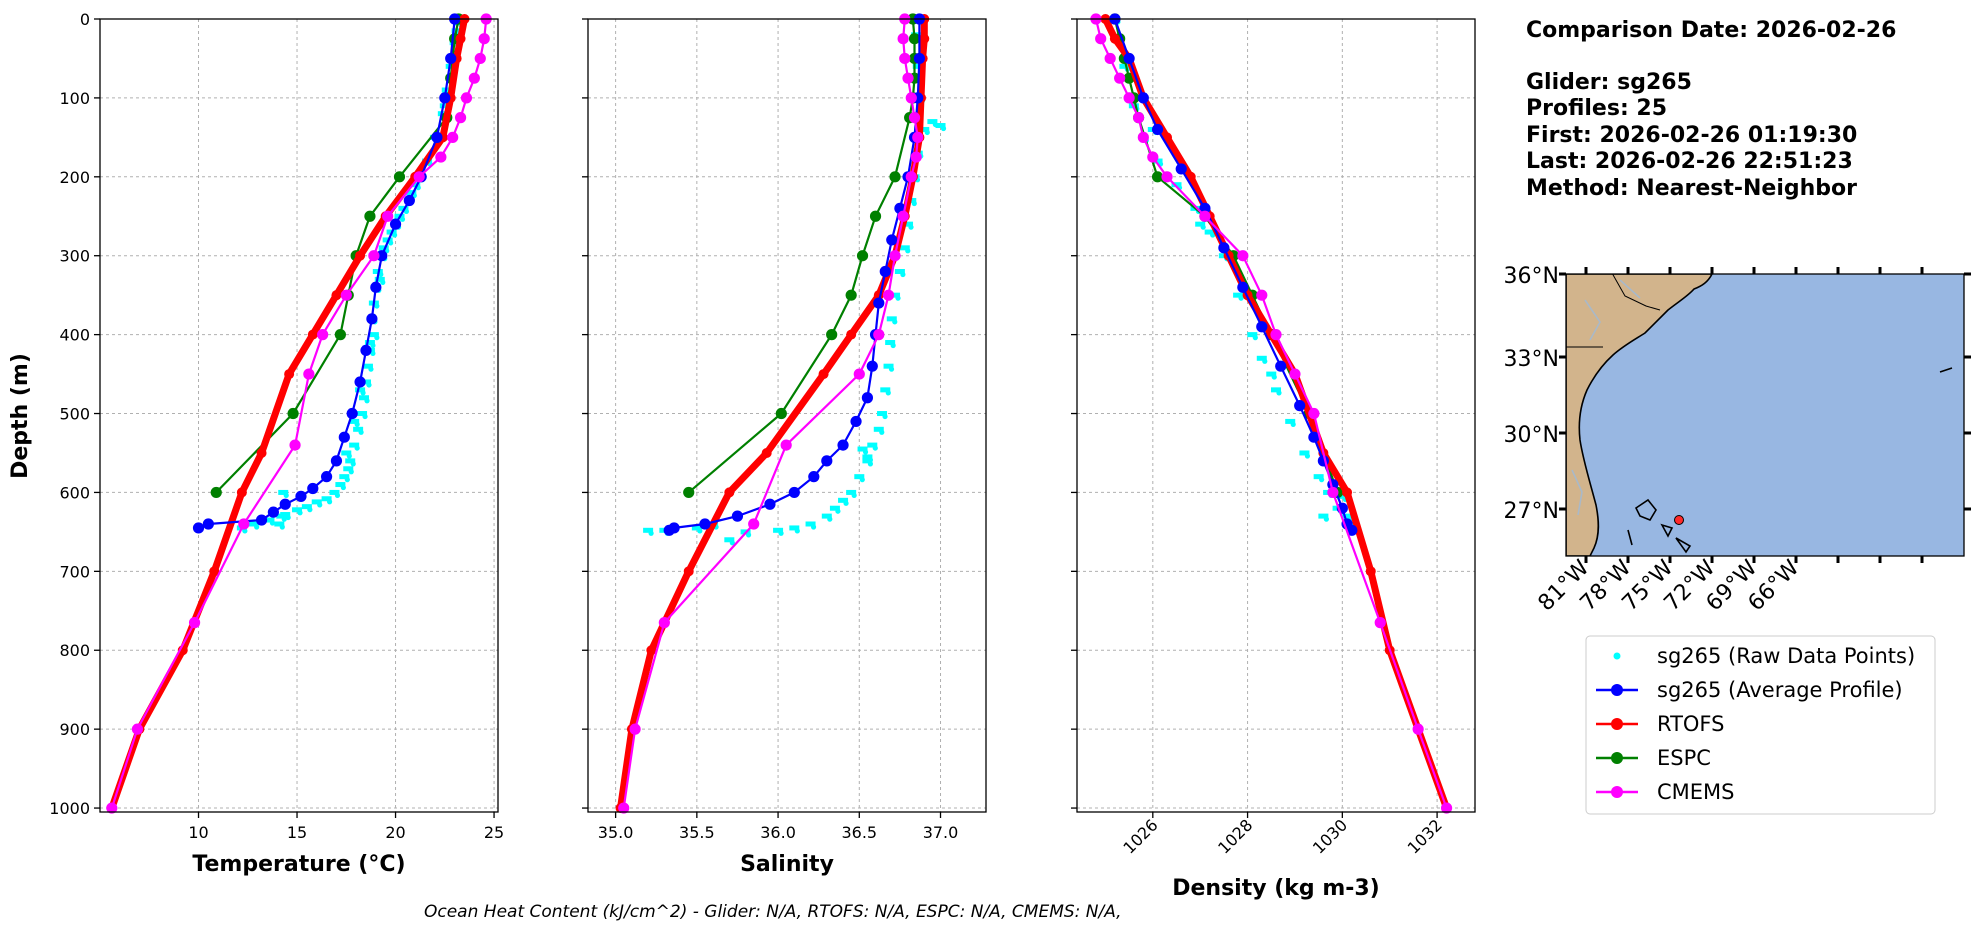 This screenshot has height=934, width=1976. What do you see at coordinates (585, 413) in the screenshot?
I see `salinity-y-tickmarks` at bounding box center [585, 413].